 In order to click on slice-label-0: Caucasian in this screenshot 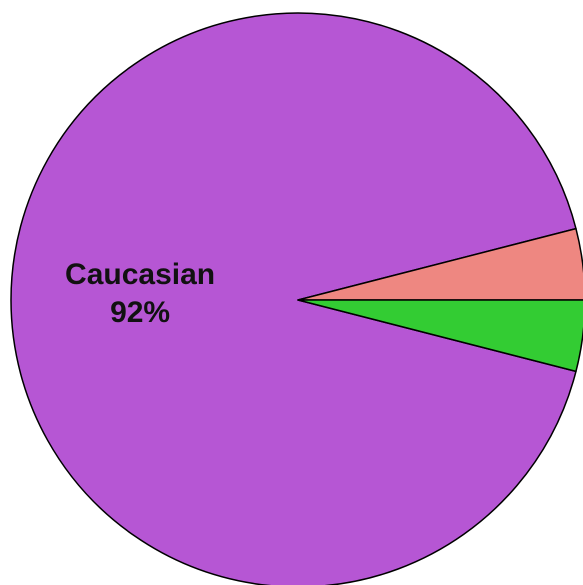, I will do `click(140, 274)`.